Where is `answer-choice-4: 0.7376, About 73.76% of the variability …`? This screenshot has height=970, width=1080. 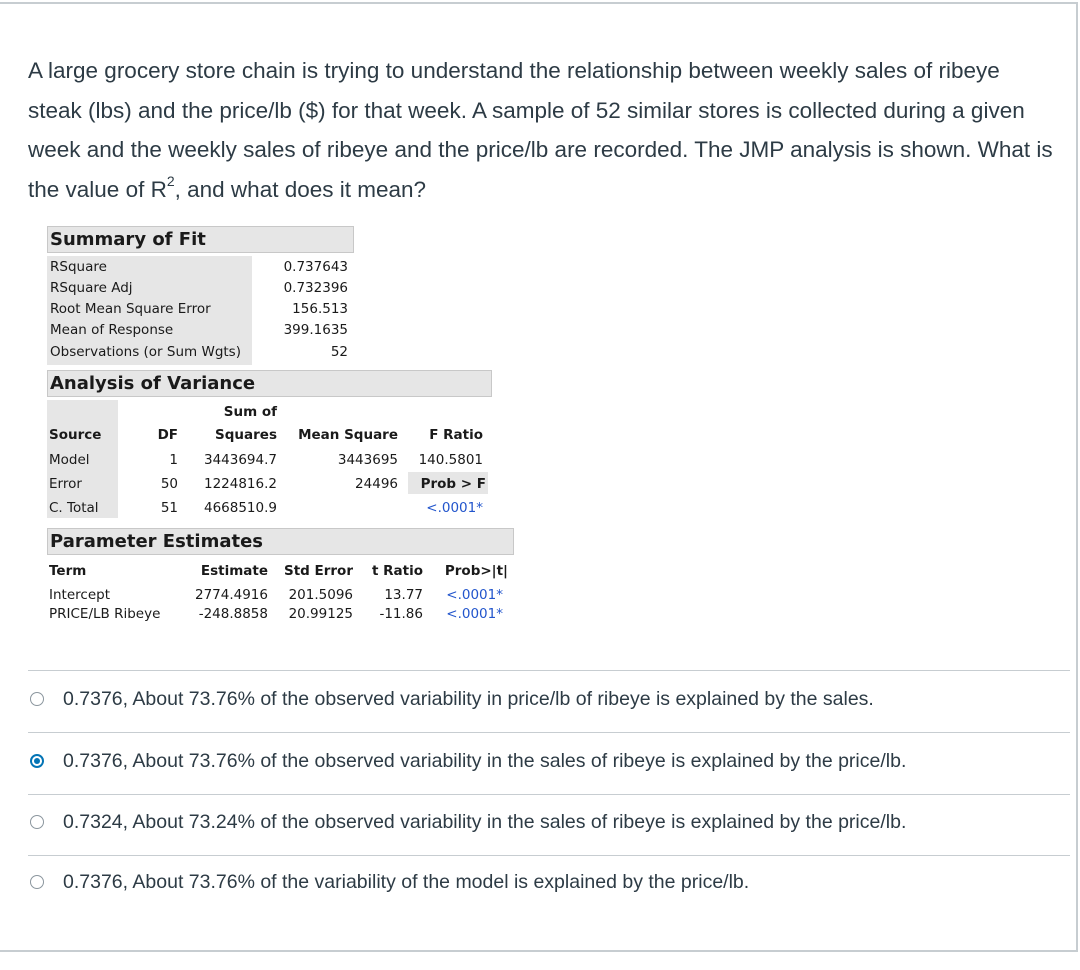 answer-choice-4: 0.7376, About 73.76% of the variability … is located at coordinates (389, 882).